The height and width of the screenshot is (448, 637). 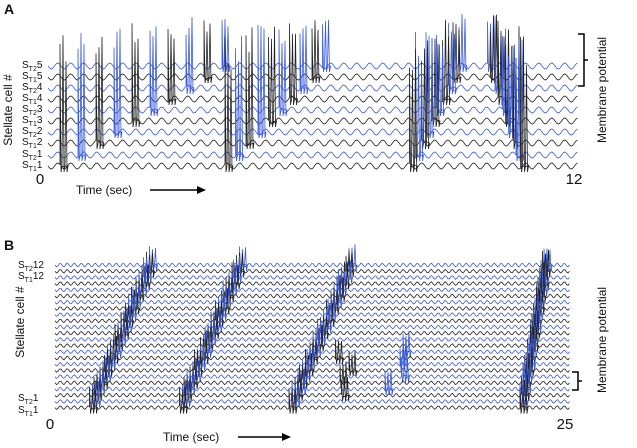 I want to click on row-label: ST24, so click(x=32, y=88).